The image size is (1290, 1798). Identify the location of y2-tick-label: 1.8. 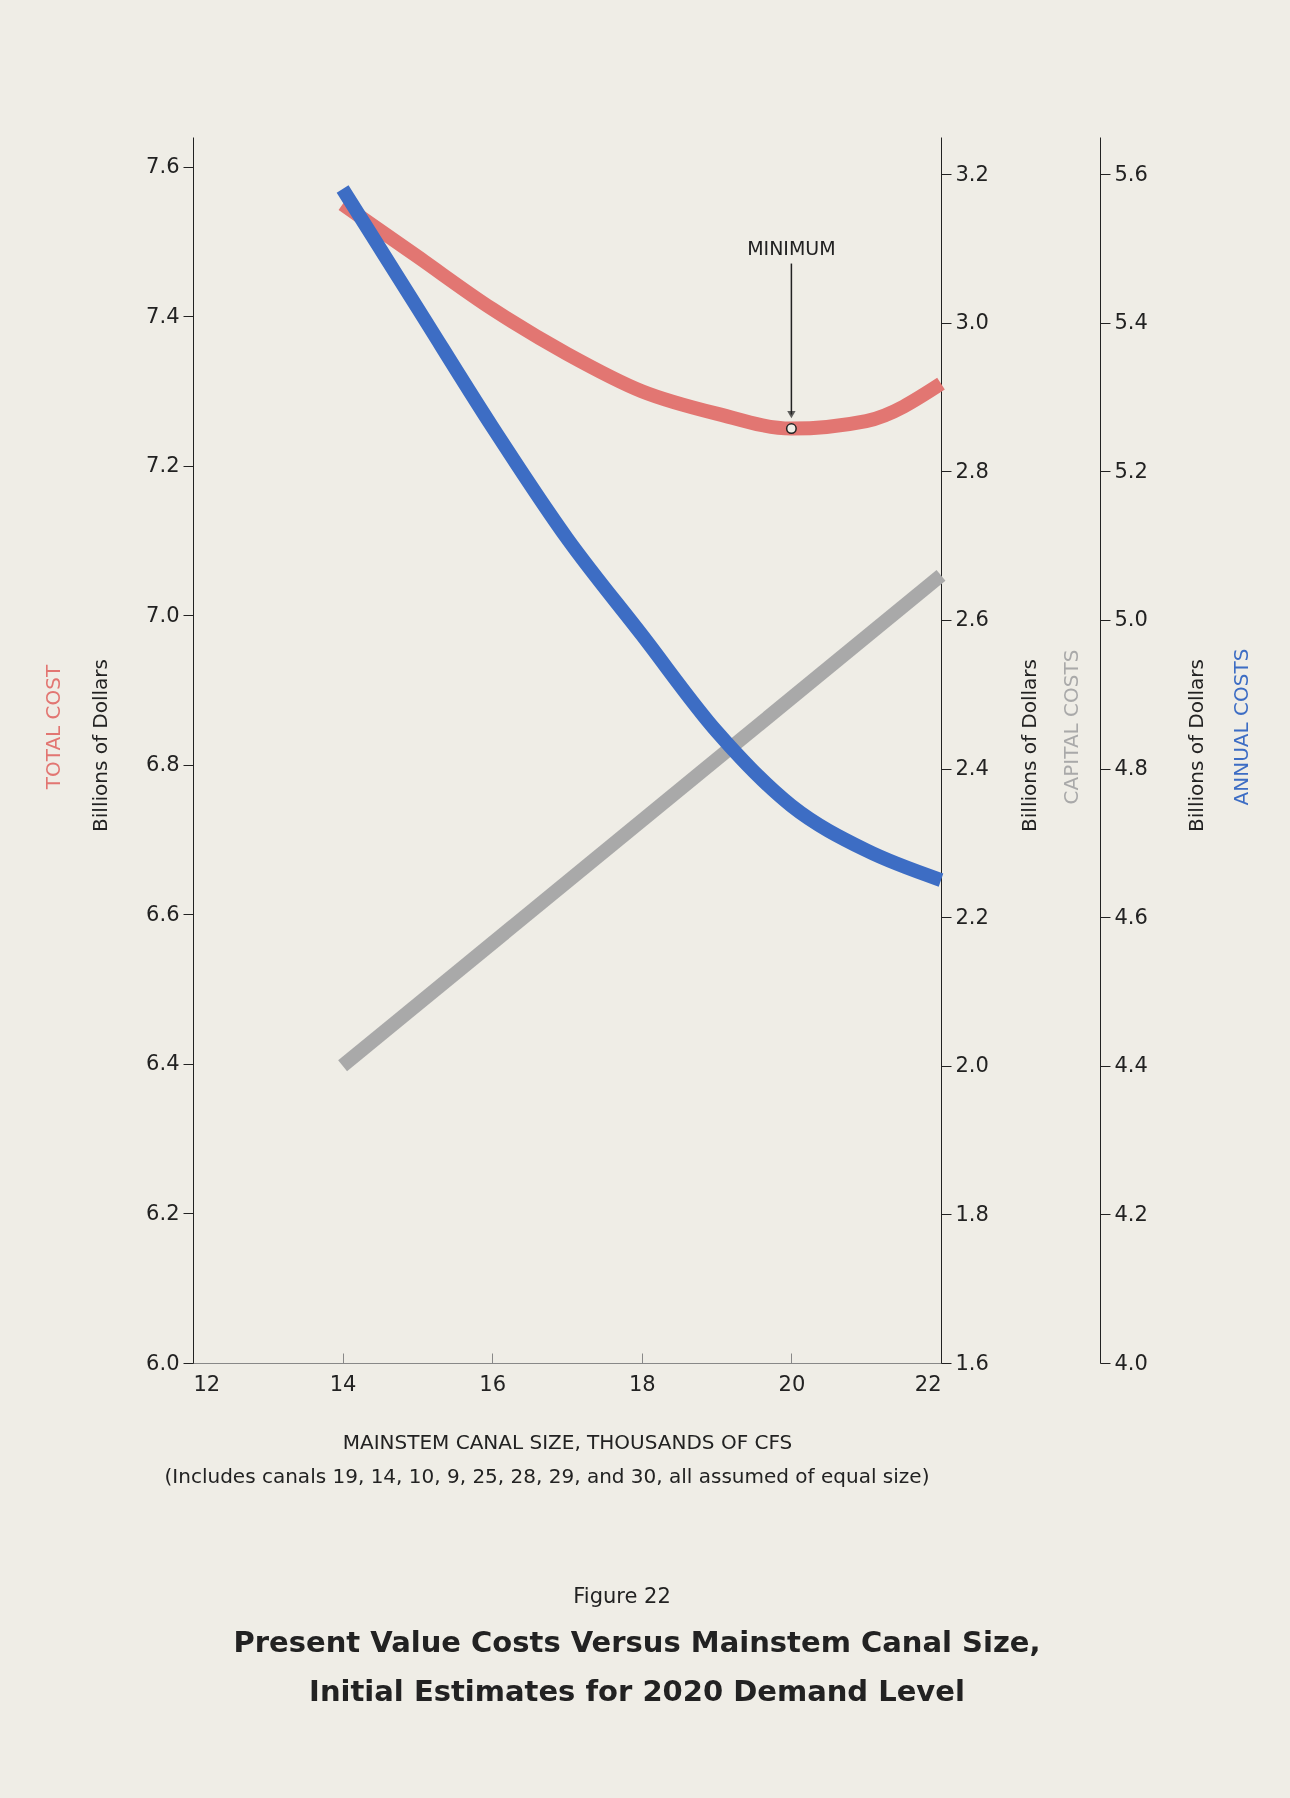
(972, 1213).